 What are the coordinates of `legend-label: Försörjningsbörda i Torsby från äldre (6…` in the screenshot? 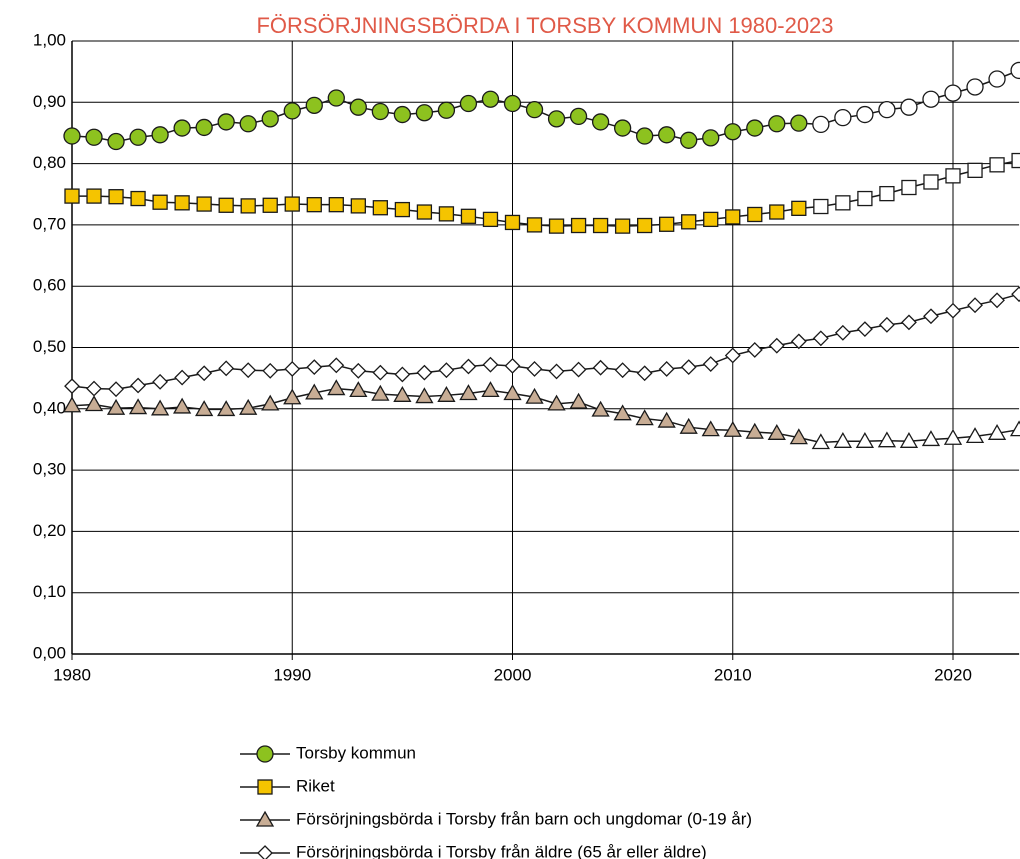 It's located at (501, 850).